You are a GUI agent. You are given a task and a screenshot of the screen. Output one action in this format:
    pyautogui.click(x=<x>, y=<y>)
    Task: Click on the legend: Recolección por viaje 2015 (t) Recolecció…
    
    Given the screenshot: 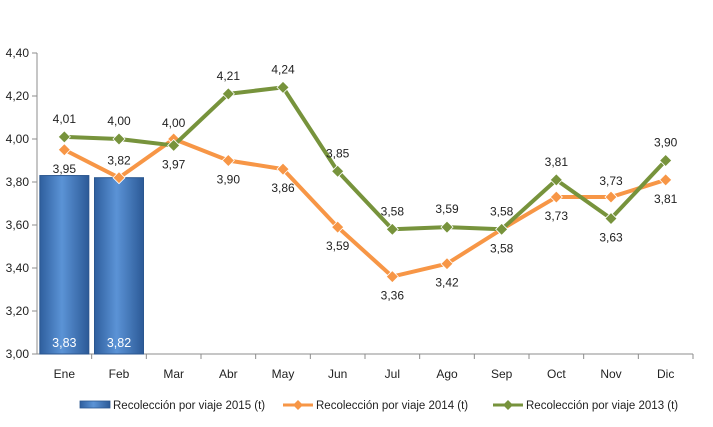 What is the action you would take?
    pyautogui.click(x=378, y=406)
    